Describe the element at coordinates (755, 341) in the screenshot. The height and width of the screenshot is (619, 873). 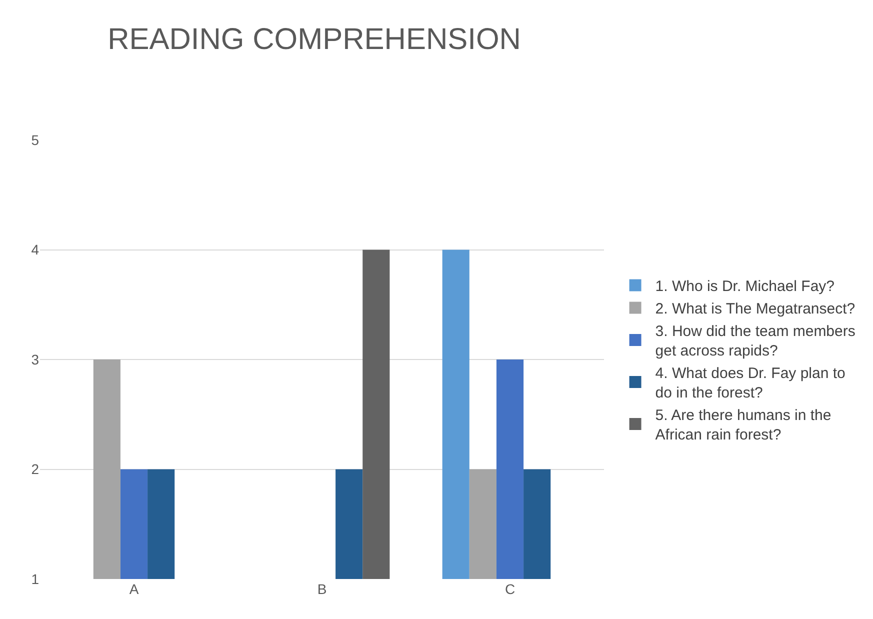
I see `legend-label: 3. How did the team members get across rapids?` at that location.